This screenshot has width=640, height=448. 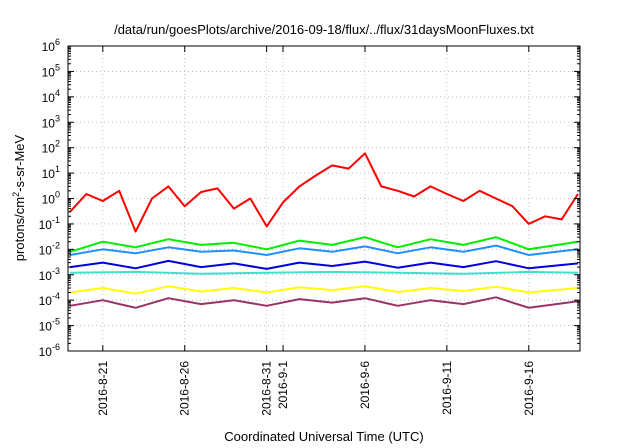 What do you see at coordinates (57, 67) in the screenshot?
I see `y-tick-label-exponent: 5` at bounding box center [57, 67].